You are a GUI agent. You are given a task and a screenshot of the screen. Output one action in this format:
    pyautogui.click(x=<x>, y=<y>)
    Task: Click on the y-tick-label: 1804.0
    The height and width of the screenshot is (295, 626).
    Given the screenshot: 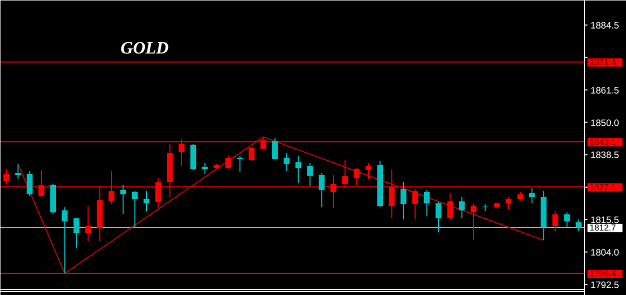 What is the action you would take?
    pyautogui.click(x=605, y=253)
    